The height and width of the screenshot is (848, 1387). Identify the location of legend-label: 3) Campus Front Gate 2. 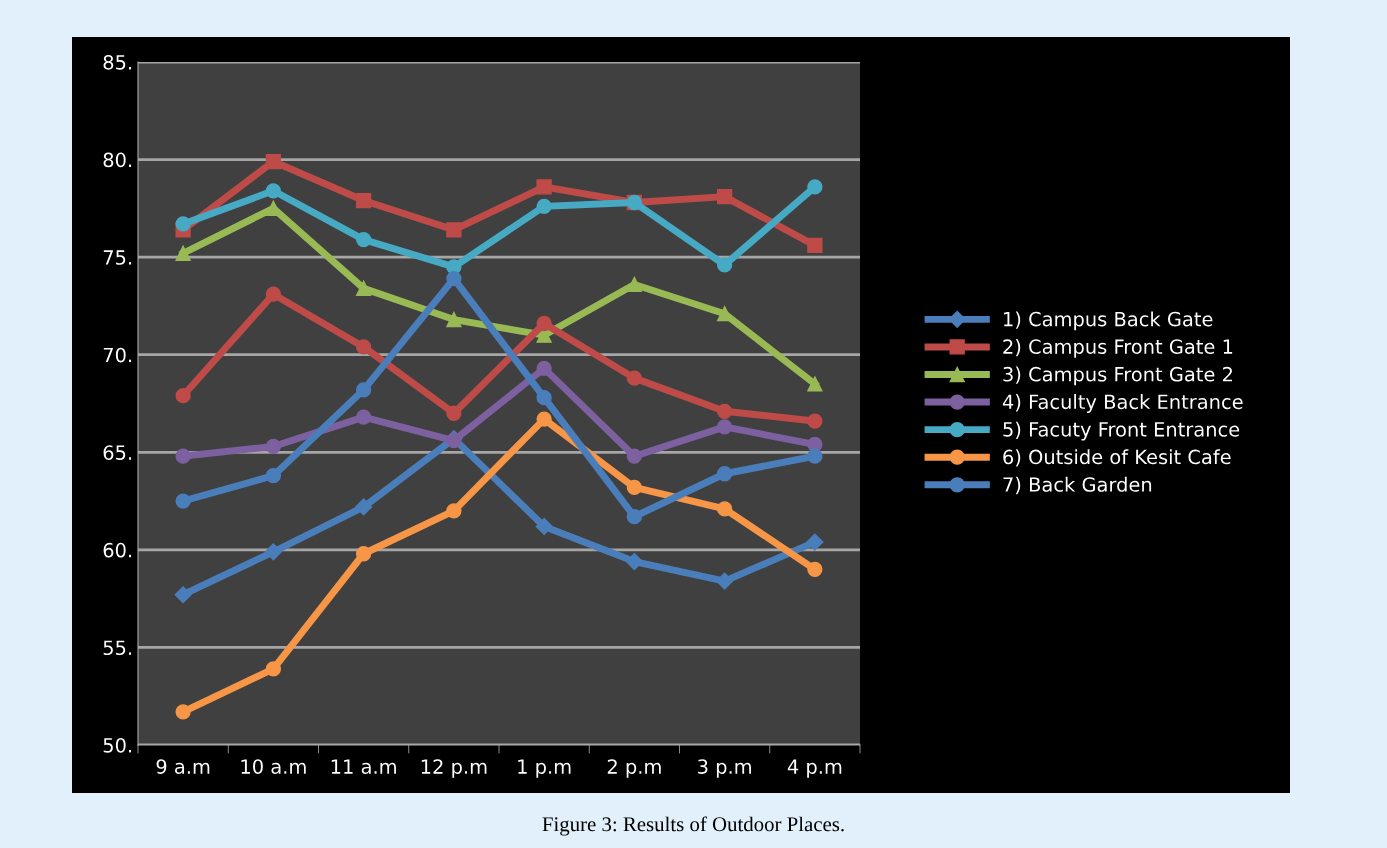
(1118, 376).